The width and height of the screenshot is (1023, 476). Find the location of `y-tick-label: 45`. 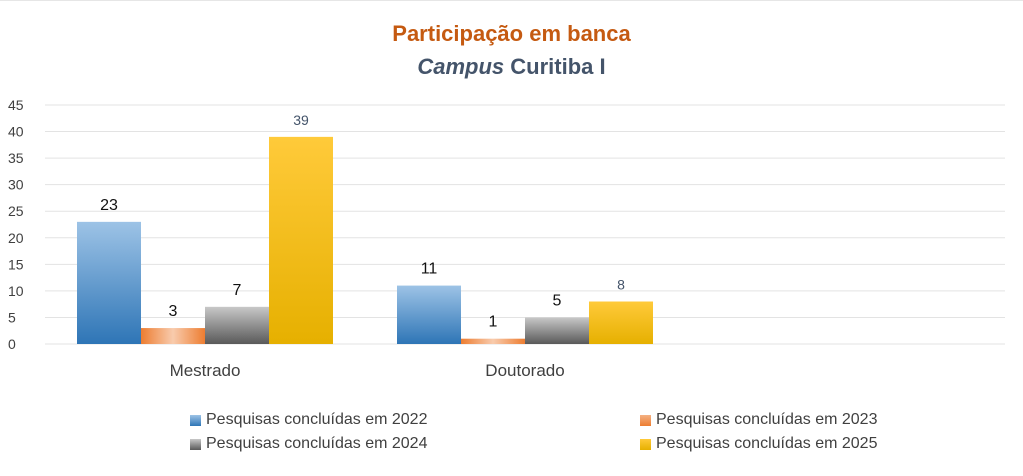

y-tick-label: 45 is located at coordinates (16, 105).